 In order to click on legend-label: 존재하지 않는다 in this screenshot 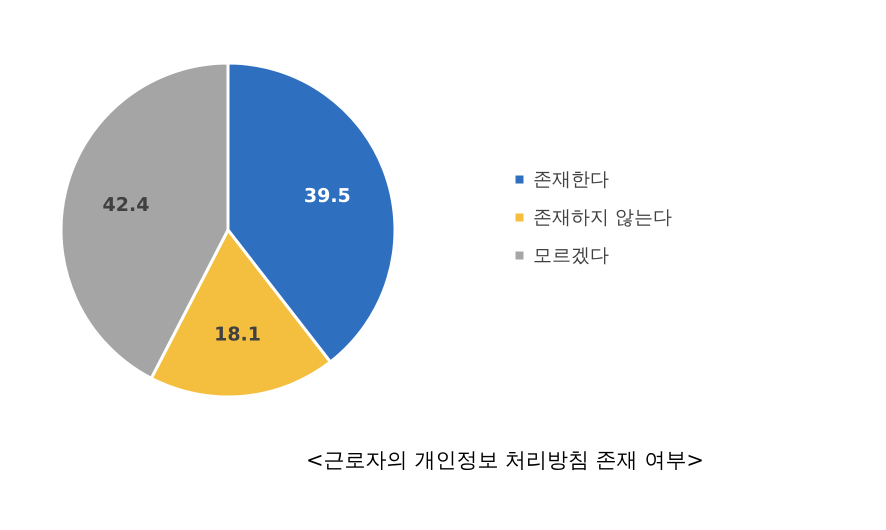, I will do `click(602, 217)`.